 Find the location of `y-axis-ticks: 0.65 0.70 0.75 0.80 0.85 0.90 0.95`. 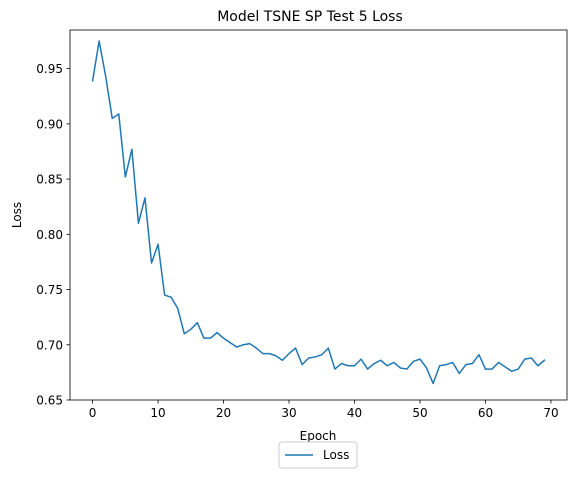

y-axis-ticks: 0.65 0.70 0.75 0.80 0.85 0.90 0.95 is located at coordinates (53, 235).